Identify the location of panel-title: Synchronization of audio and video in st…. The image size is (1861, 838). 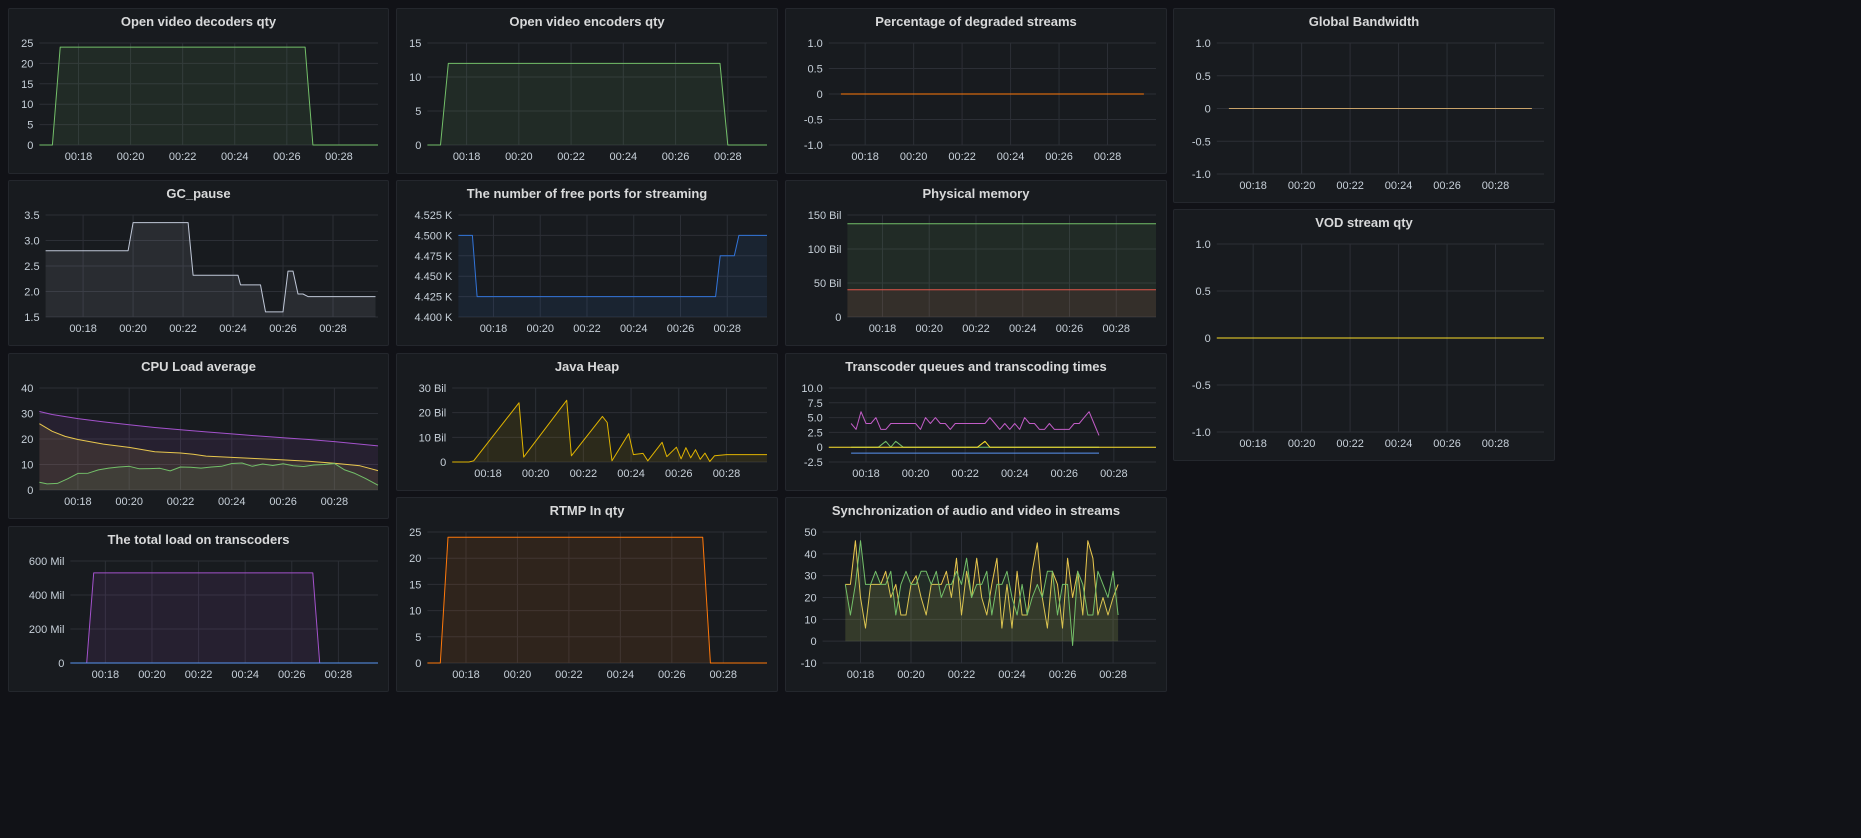
(976, 510).